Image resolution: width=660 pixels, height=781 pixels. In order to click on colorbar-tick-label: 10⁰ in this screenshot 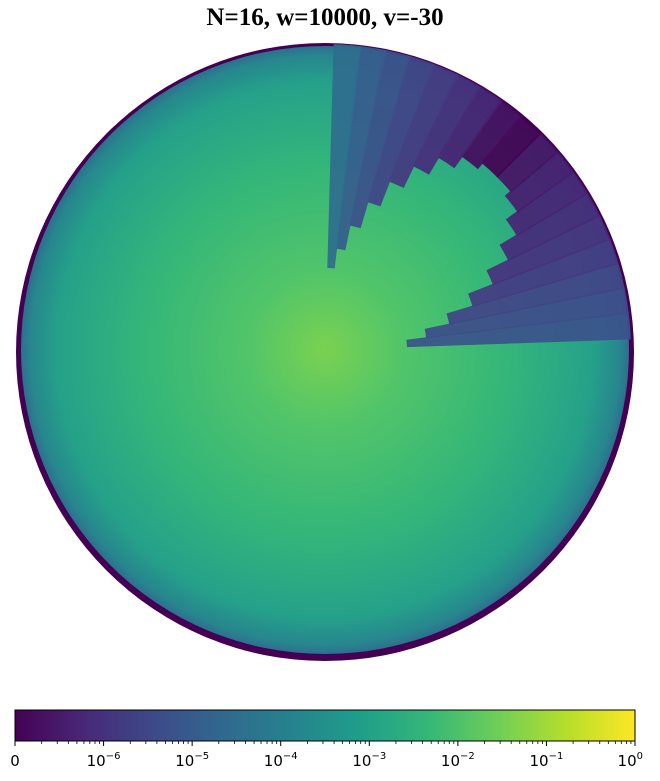, I will do `click(630, 760)`.